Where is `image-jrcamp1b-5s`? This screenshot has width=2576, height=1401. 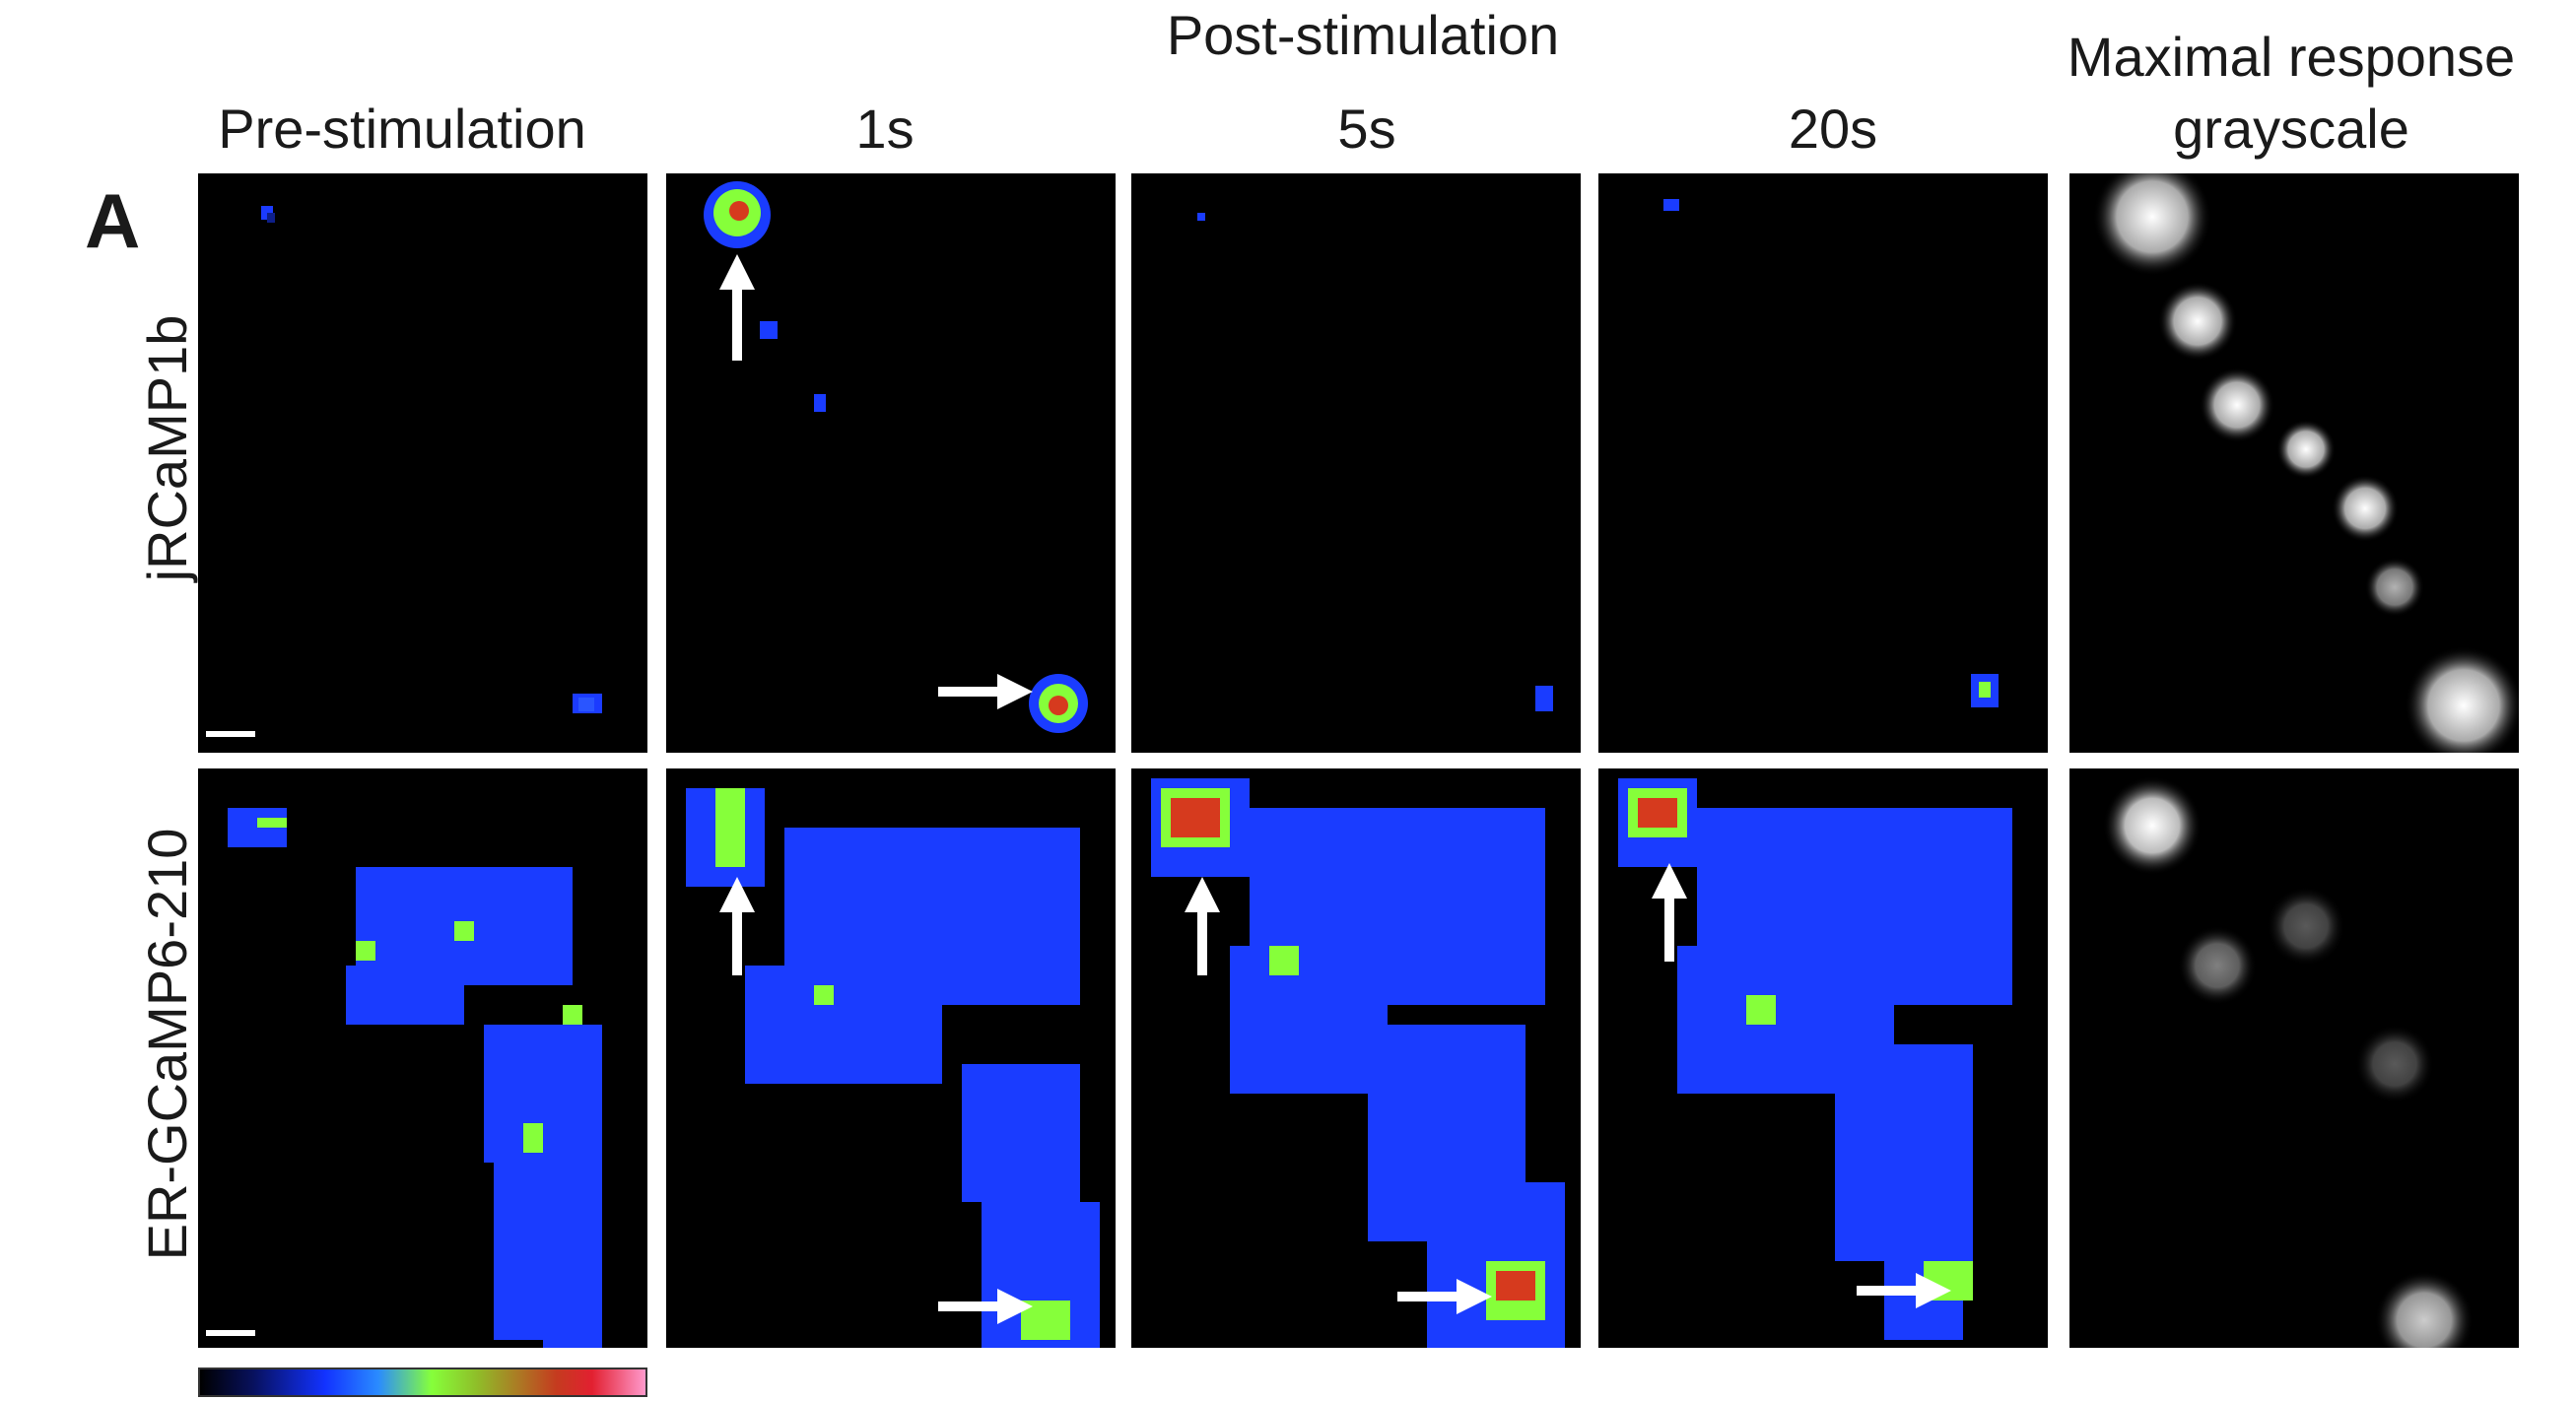
image-jrcamp1b-5s is located at coordinates (1356, 463).